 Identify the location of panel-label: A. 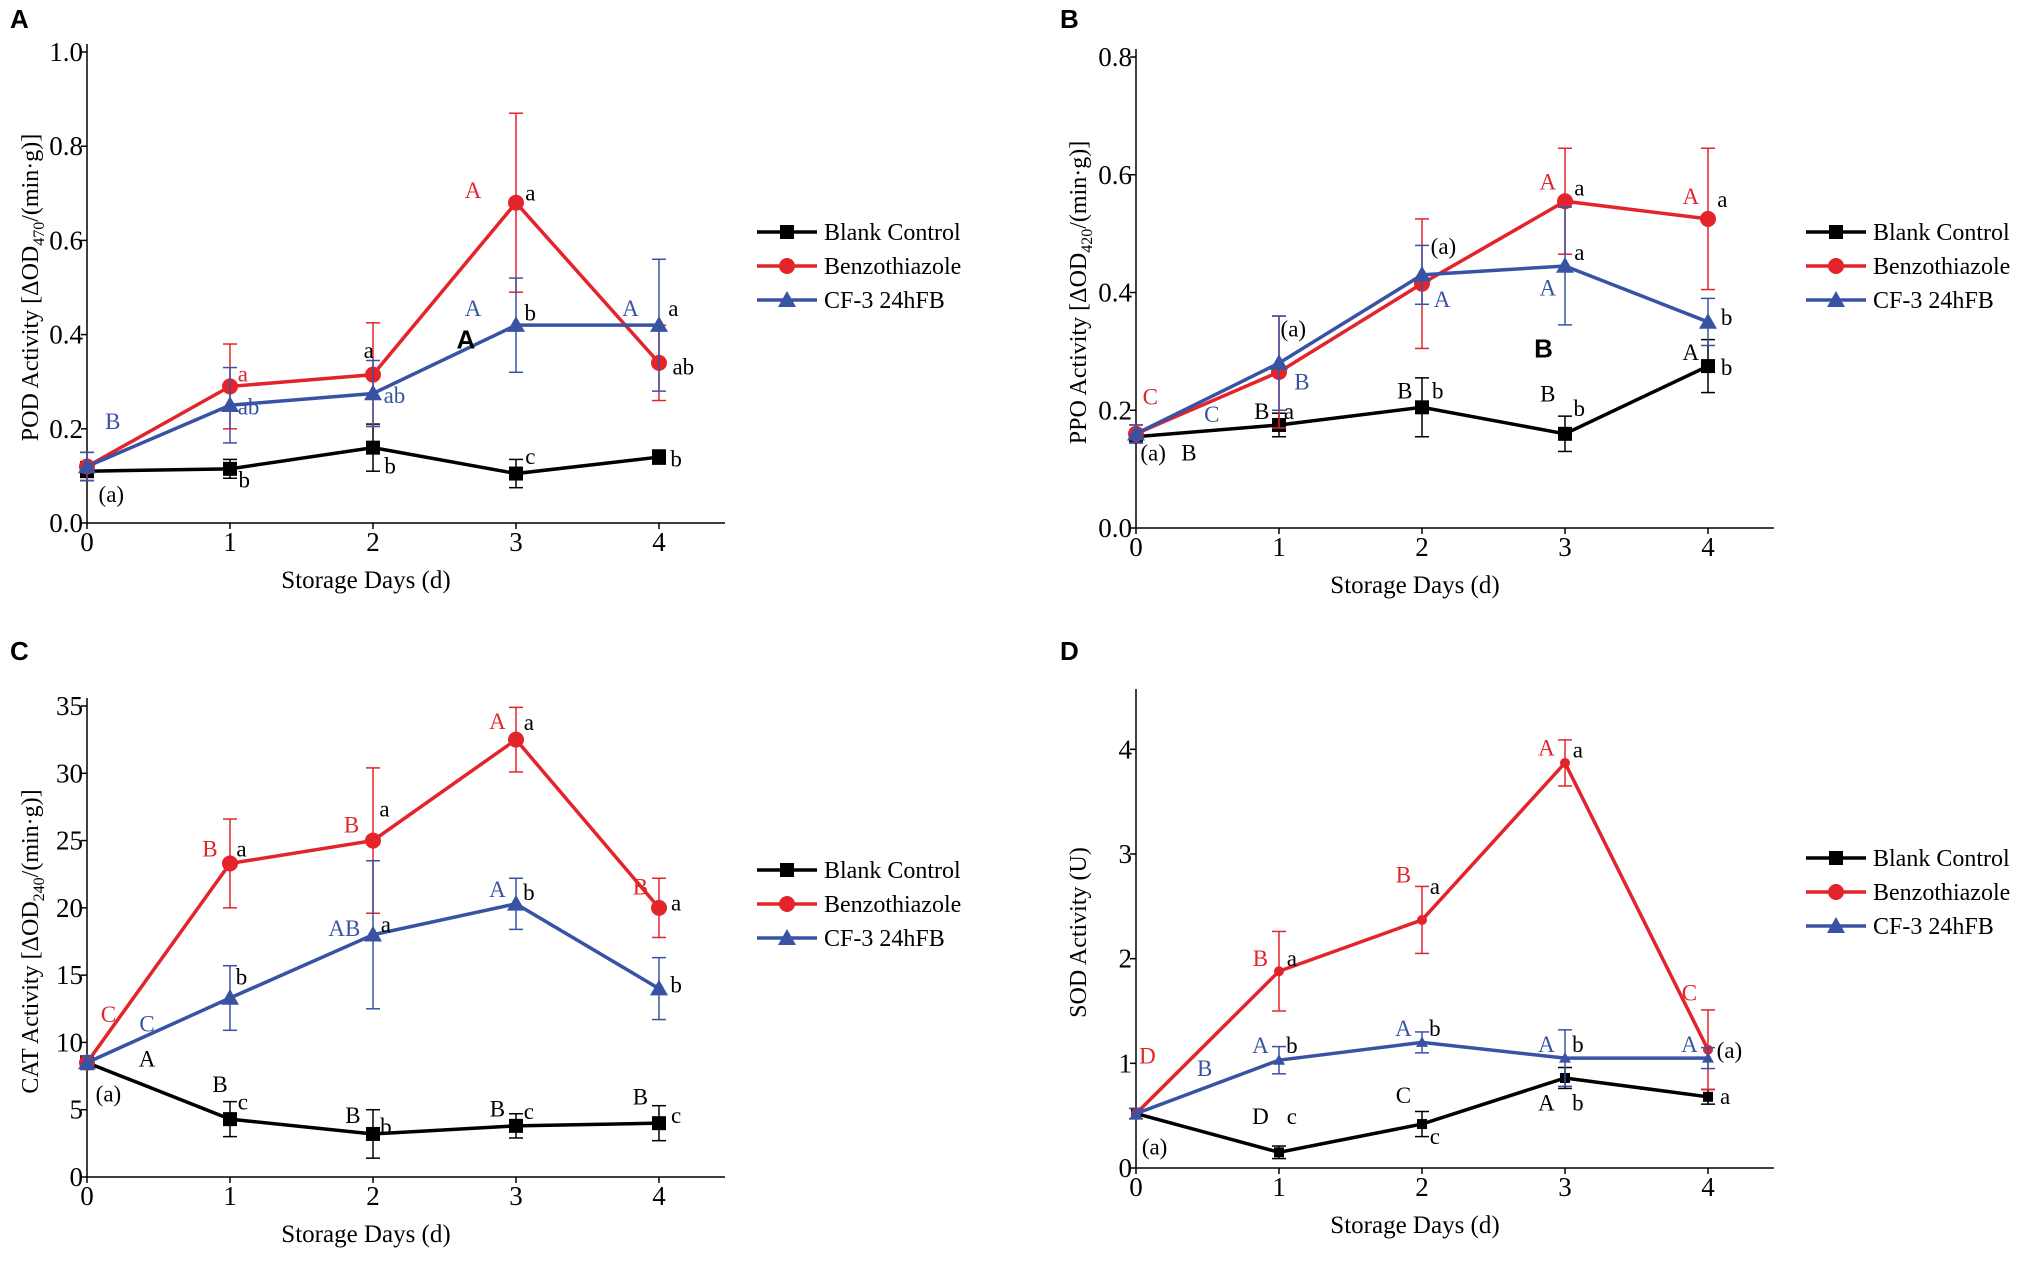
(19, 19).